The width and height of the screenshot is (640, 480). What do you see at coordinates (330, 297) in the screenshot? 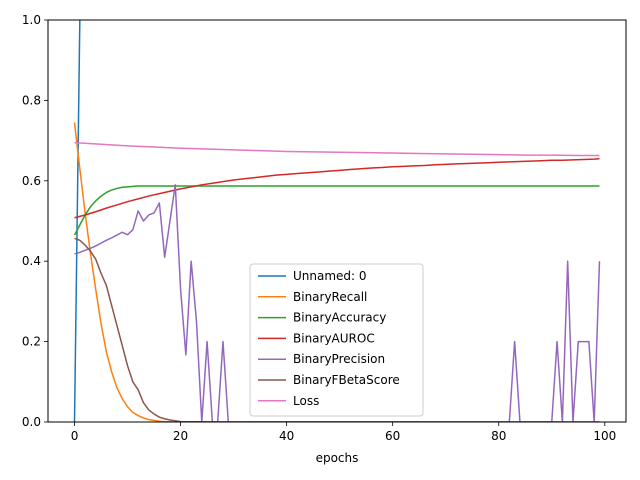
I see `legend-label: BinaryRecall` at bounding box center [330, 297].